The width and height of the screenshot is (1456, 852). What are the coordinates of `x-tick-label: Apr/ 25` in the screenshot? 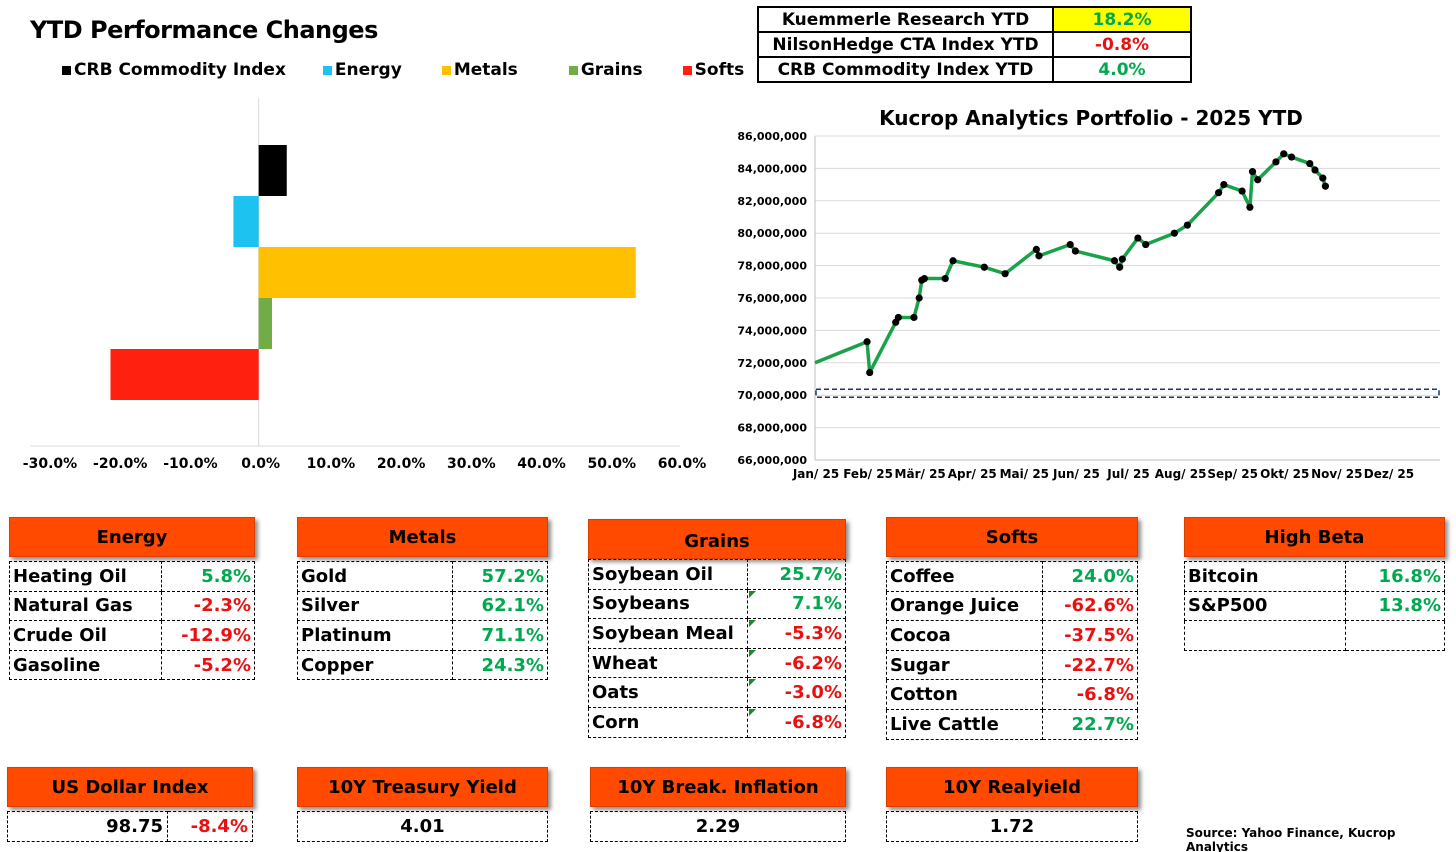 It's located at (972, 474).